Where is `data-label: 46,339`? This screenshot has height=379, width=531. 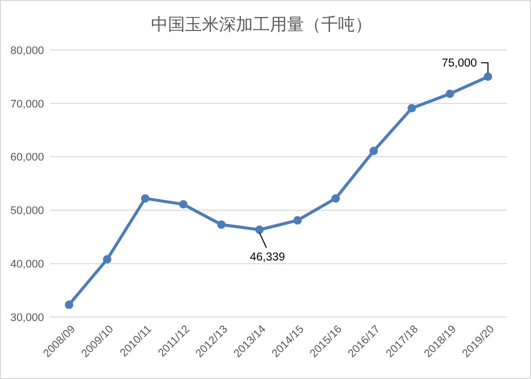 data-label: 46,339 is located at coordinates (268, 258).